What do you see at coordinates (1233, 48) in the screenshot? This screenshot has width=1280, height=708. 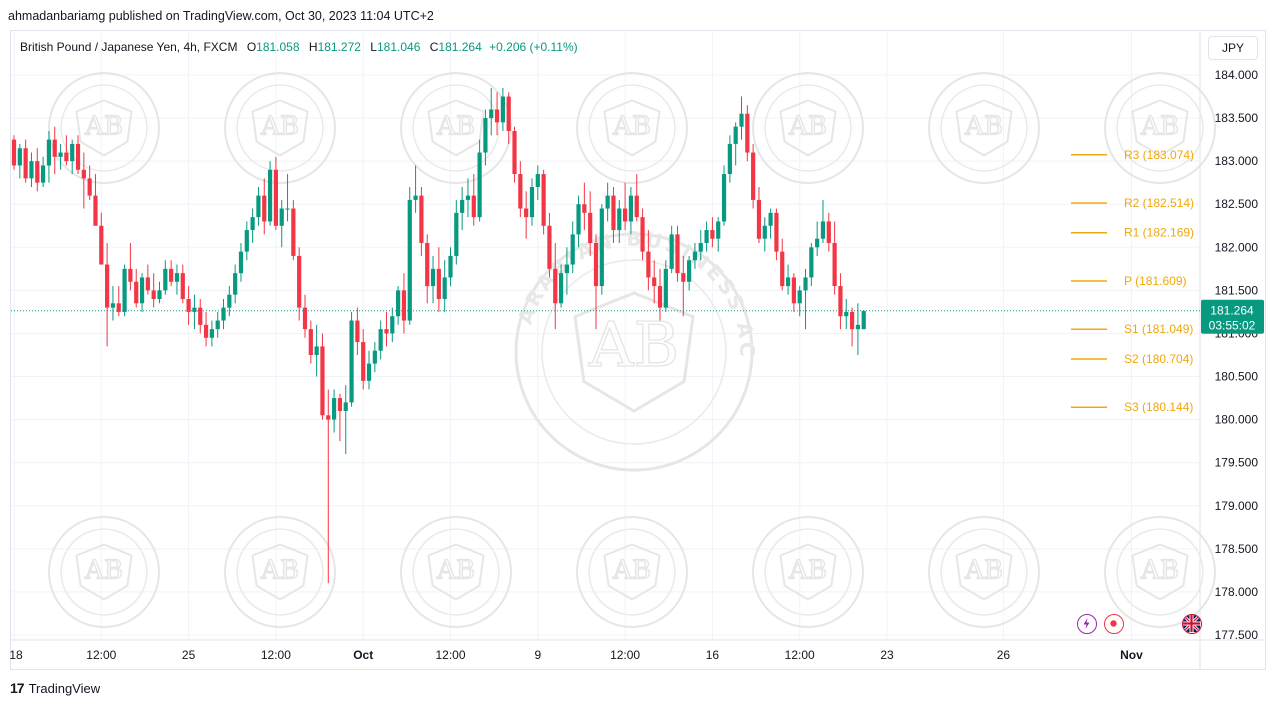 I see `currency-button: JPY` at bounding box center [1233, 48].